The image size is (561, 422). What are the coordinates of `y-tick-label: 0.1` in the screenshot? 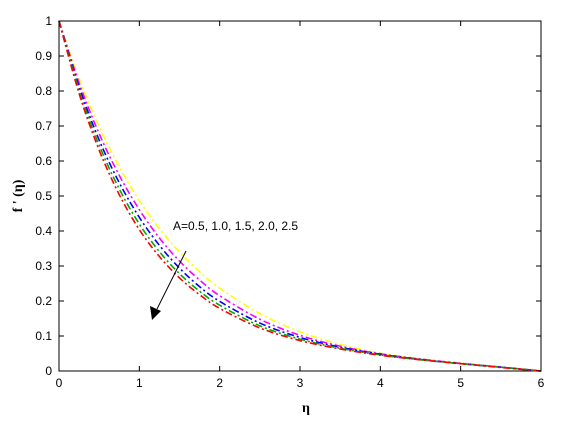 It's located at (43, 336).